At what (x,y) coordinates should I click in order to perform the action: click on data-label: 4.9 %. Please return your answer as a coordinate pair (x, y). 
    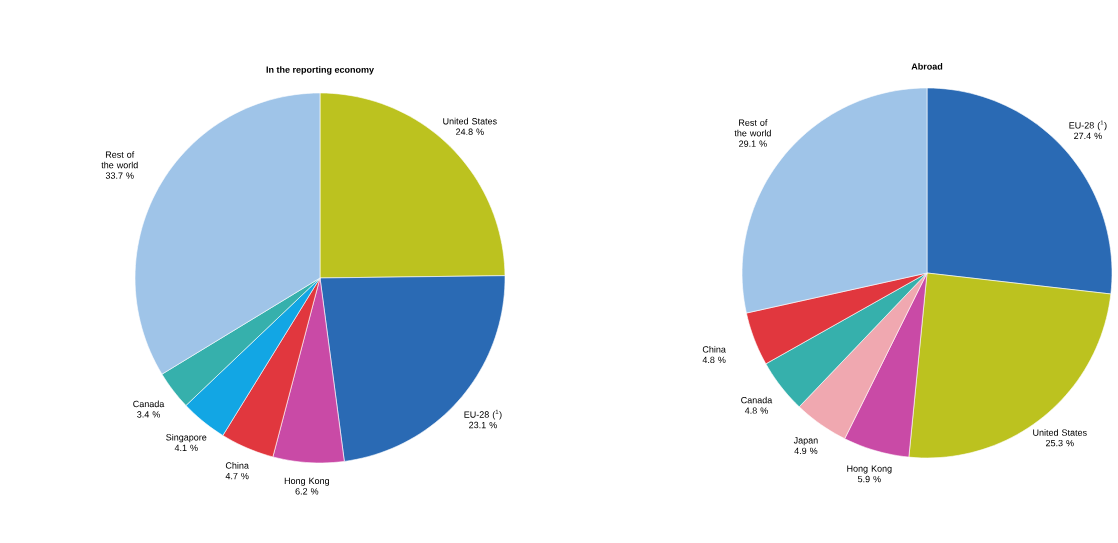
    Looking at the image, I should click on (806, 451).